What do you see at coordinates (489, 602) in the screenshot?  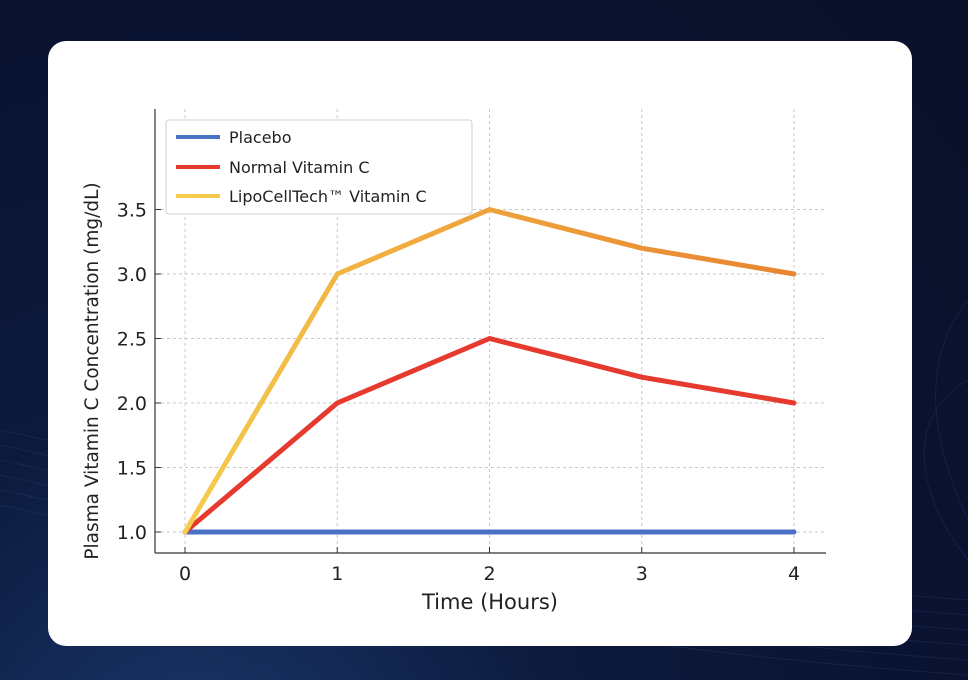 I see `x-axis-label: Time (Hours)` at bounding box center [489, 602].